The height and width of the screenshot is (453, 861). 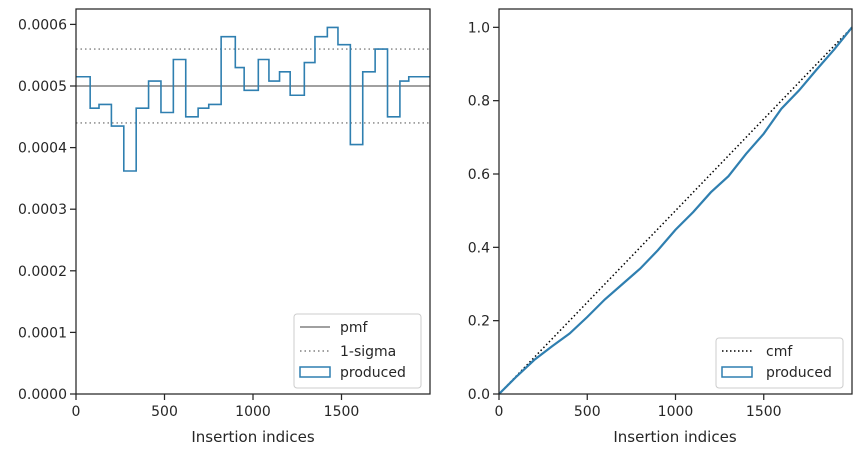 What do you see at coordinates (42, 25) in the screenshot?
I see `left-y-tick-label: 0.0006` at bounding box center [42, 25].